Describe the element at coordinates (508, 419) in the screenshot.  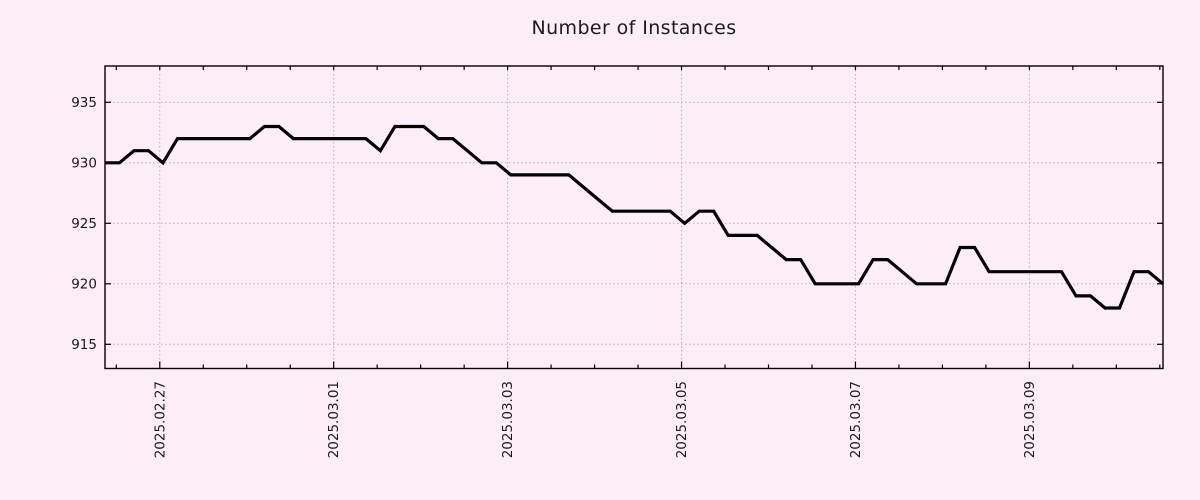
I see `x-axis-label: 2025.03.03` at that location.